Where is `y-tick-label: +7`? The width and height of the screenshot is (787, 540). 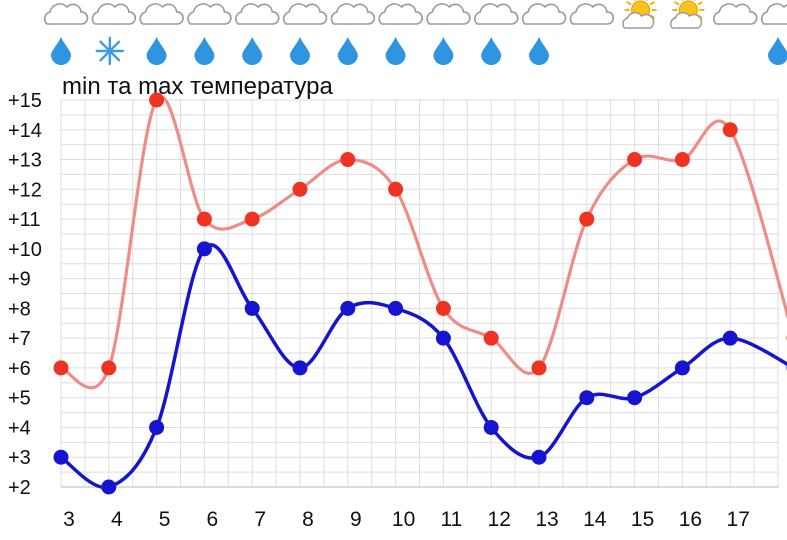
y-tick-label: +7 is located at coordinates (19, 339).